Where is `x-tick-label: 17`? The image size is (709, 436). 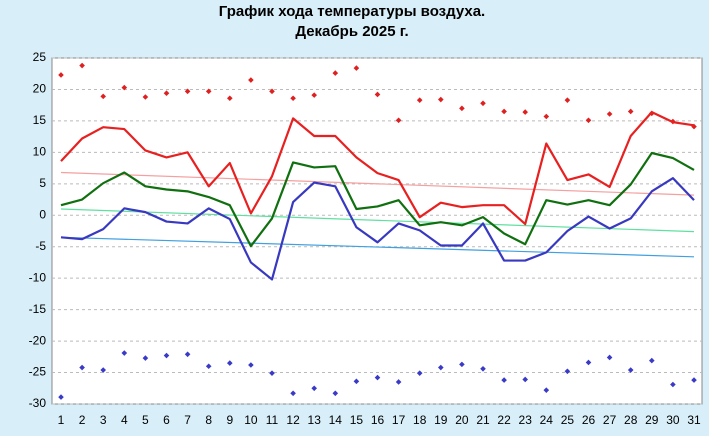 x-tick-label: 17 is located at coordinates (399, 420).